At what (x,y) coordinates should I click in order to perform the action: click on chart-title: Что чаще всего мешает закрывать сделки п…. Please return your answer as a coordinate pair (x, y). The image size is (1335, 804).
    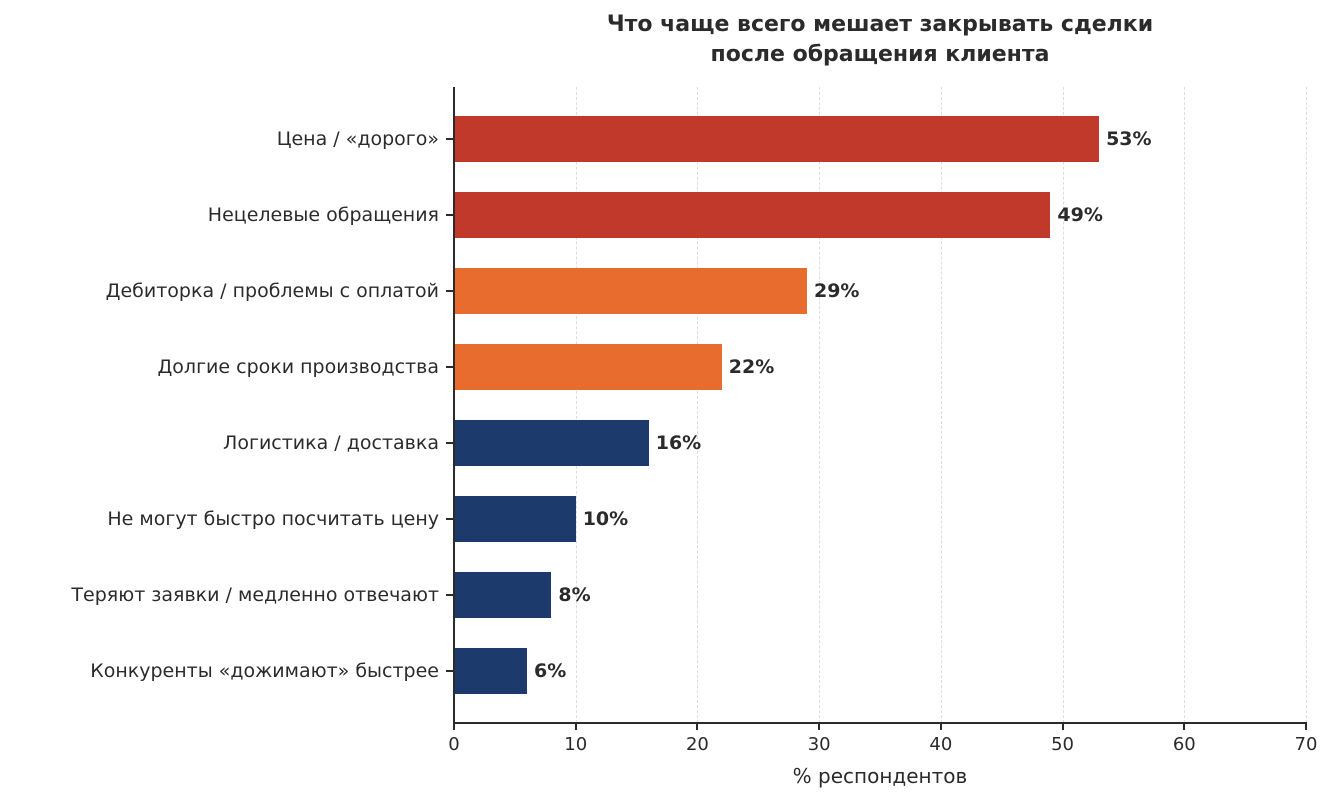
    Looking at the image, I should click on (880, 40).